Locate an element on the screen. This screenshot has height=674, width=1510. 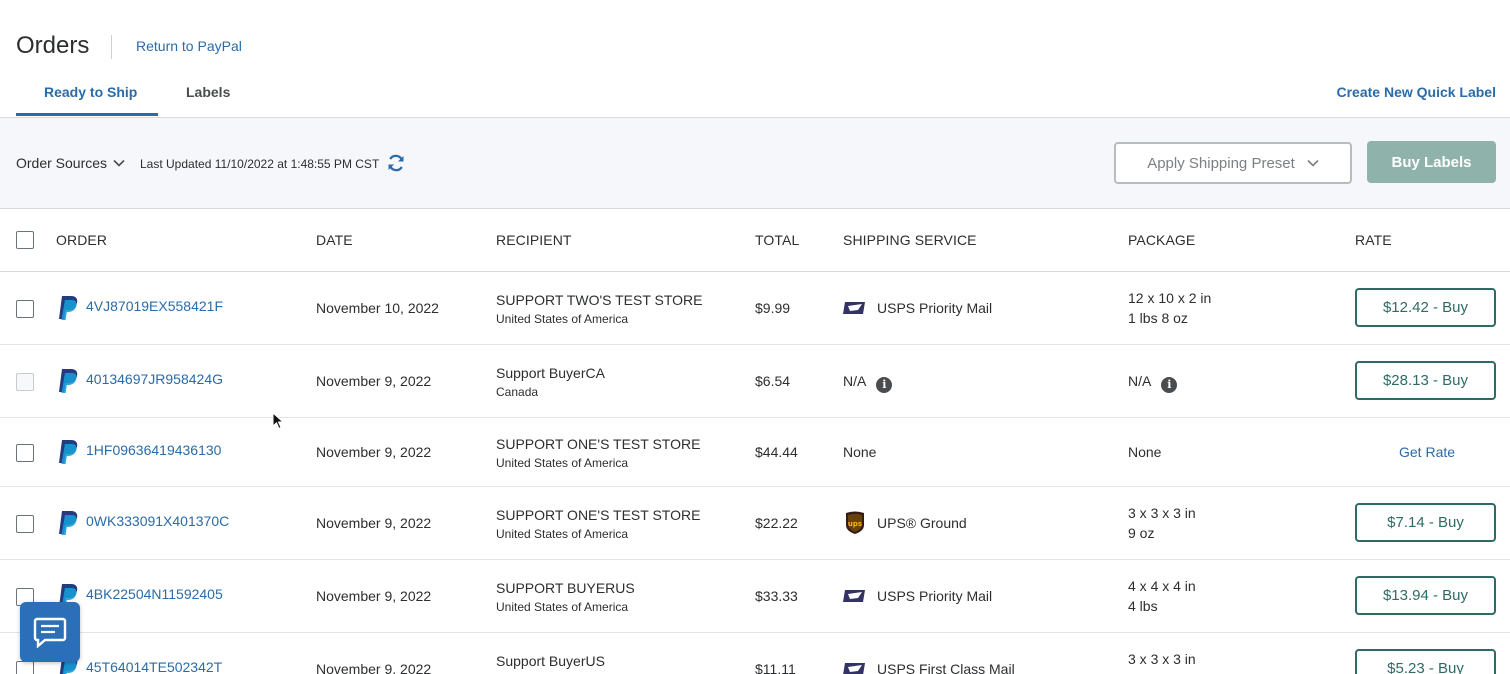
recipient: Support BuyerUS is located at coordinates (550, 661).